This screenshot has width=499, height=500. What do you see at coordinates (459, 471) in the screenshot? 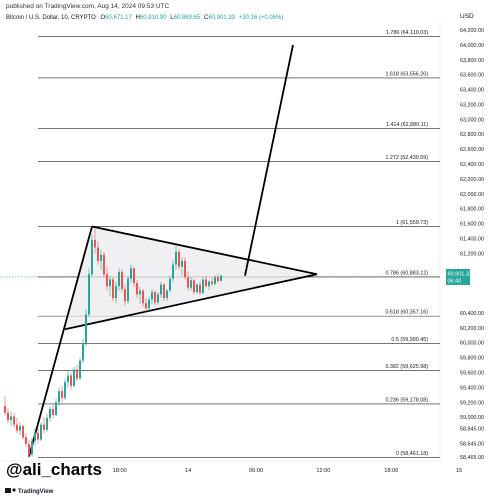
I see `x-tick-label: 15` at bounding box center [459, 471].